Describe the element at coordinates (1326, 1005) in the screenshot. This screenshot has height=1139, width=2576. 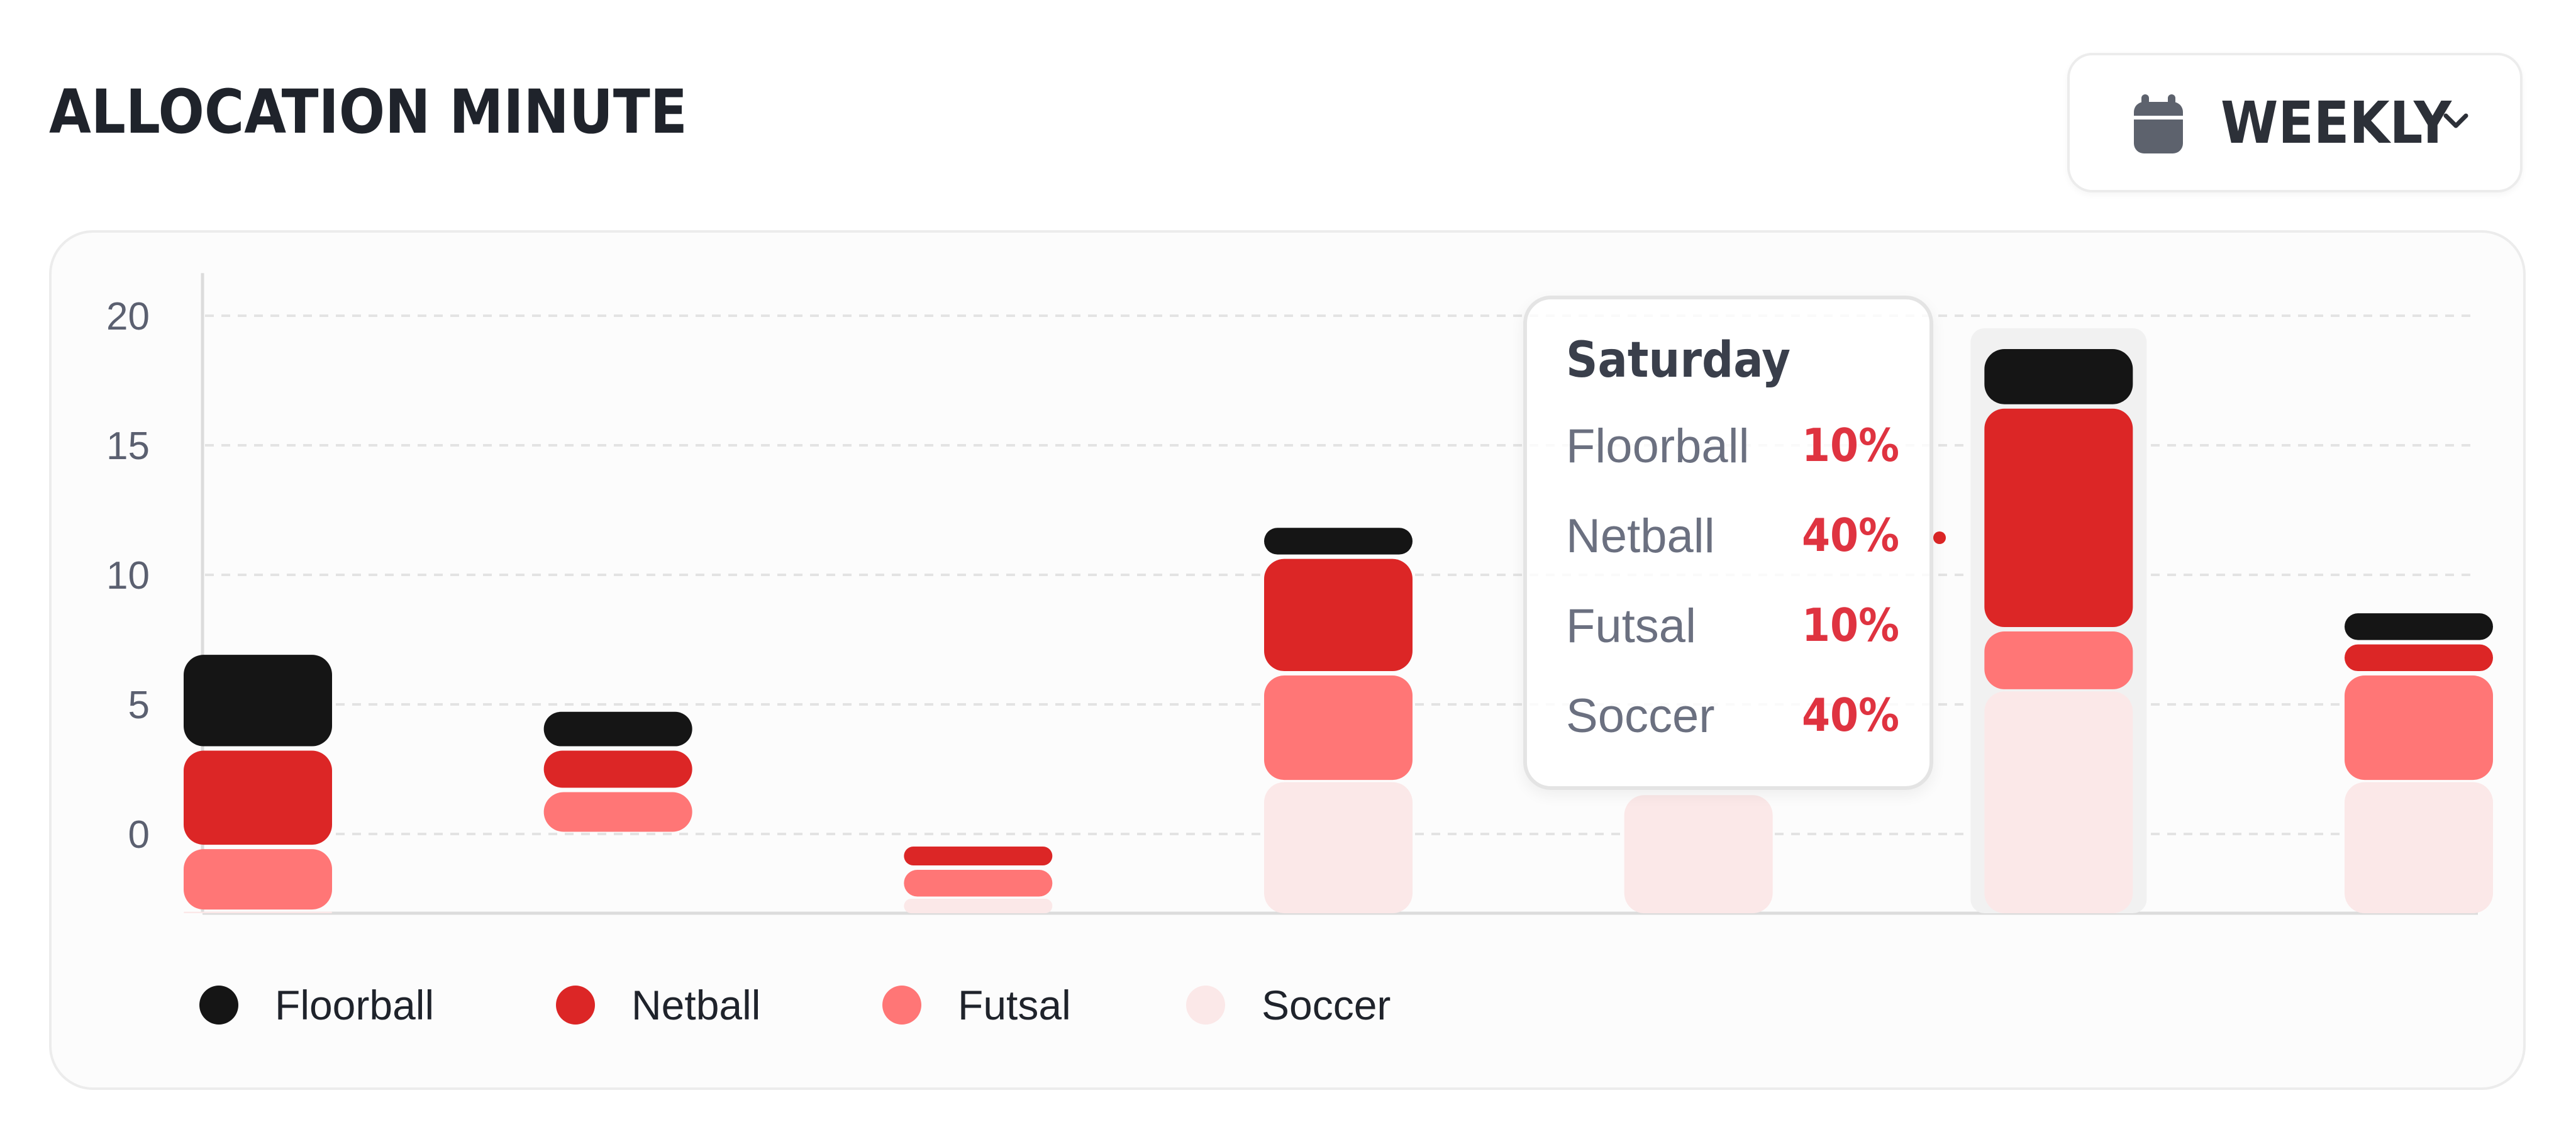
I see `legend-label: Soccer` at that location.